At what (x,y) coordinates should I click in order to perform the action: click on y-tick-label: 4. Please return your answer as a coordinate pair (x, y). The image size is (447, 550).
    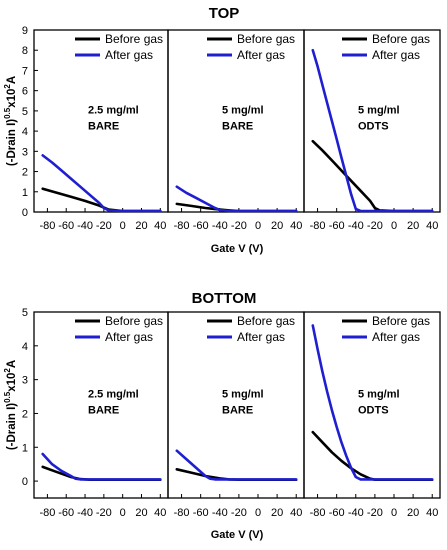
    Looking at the image, I should click on (25, 347).